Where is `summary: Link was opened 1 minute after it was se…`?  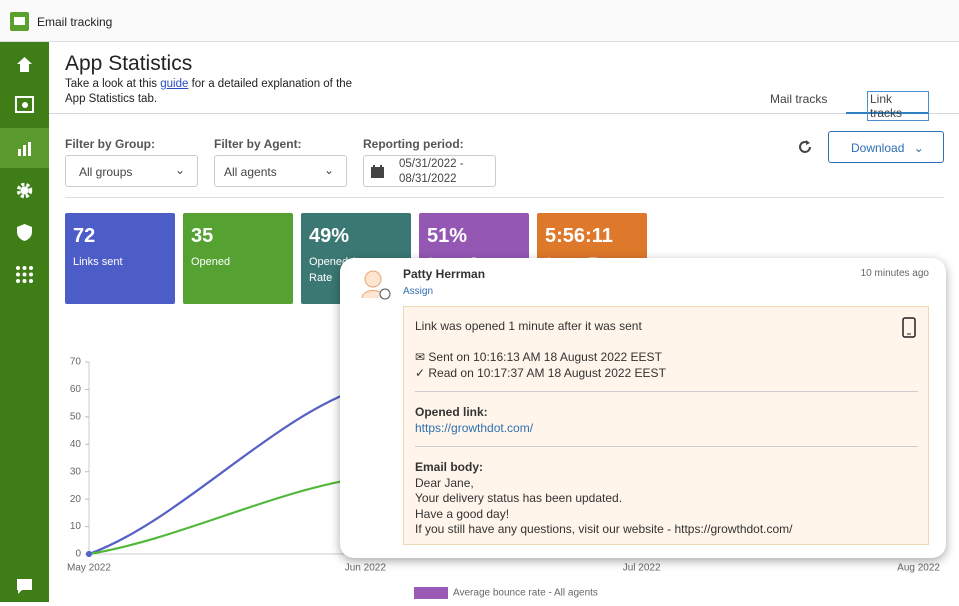 summary: Link was opened 1 minute after it was se… is located at coordinates (528, 326).